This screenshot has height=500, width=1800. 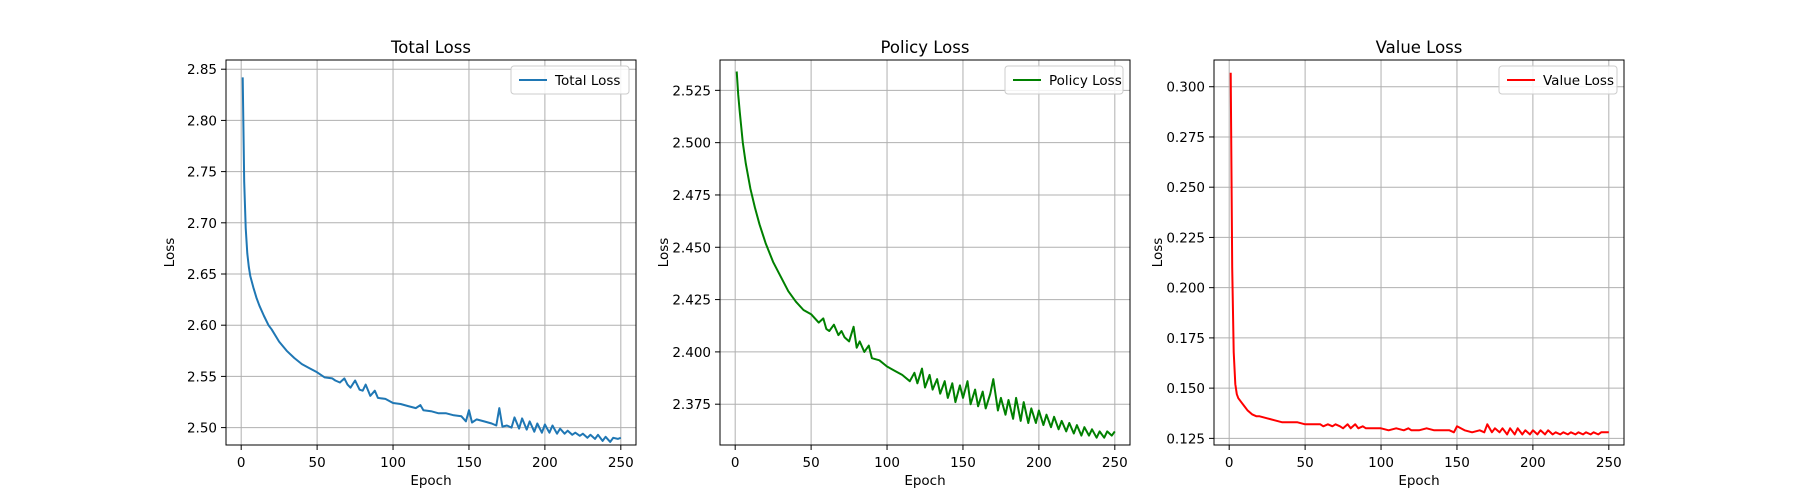 What do you see at coordinates (925, 47) in the screenshot?
I see `chart-title: Policy Loss` at bounding box center [925, 47].